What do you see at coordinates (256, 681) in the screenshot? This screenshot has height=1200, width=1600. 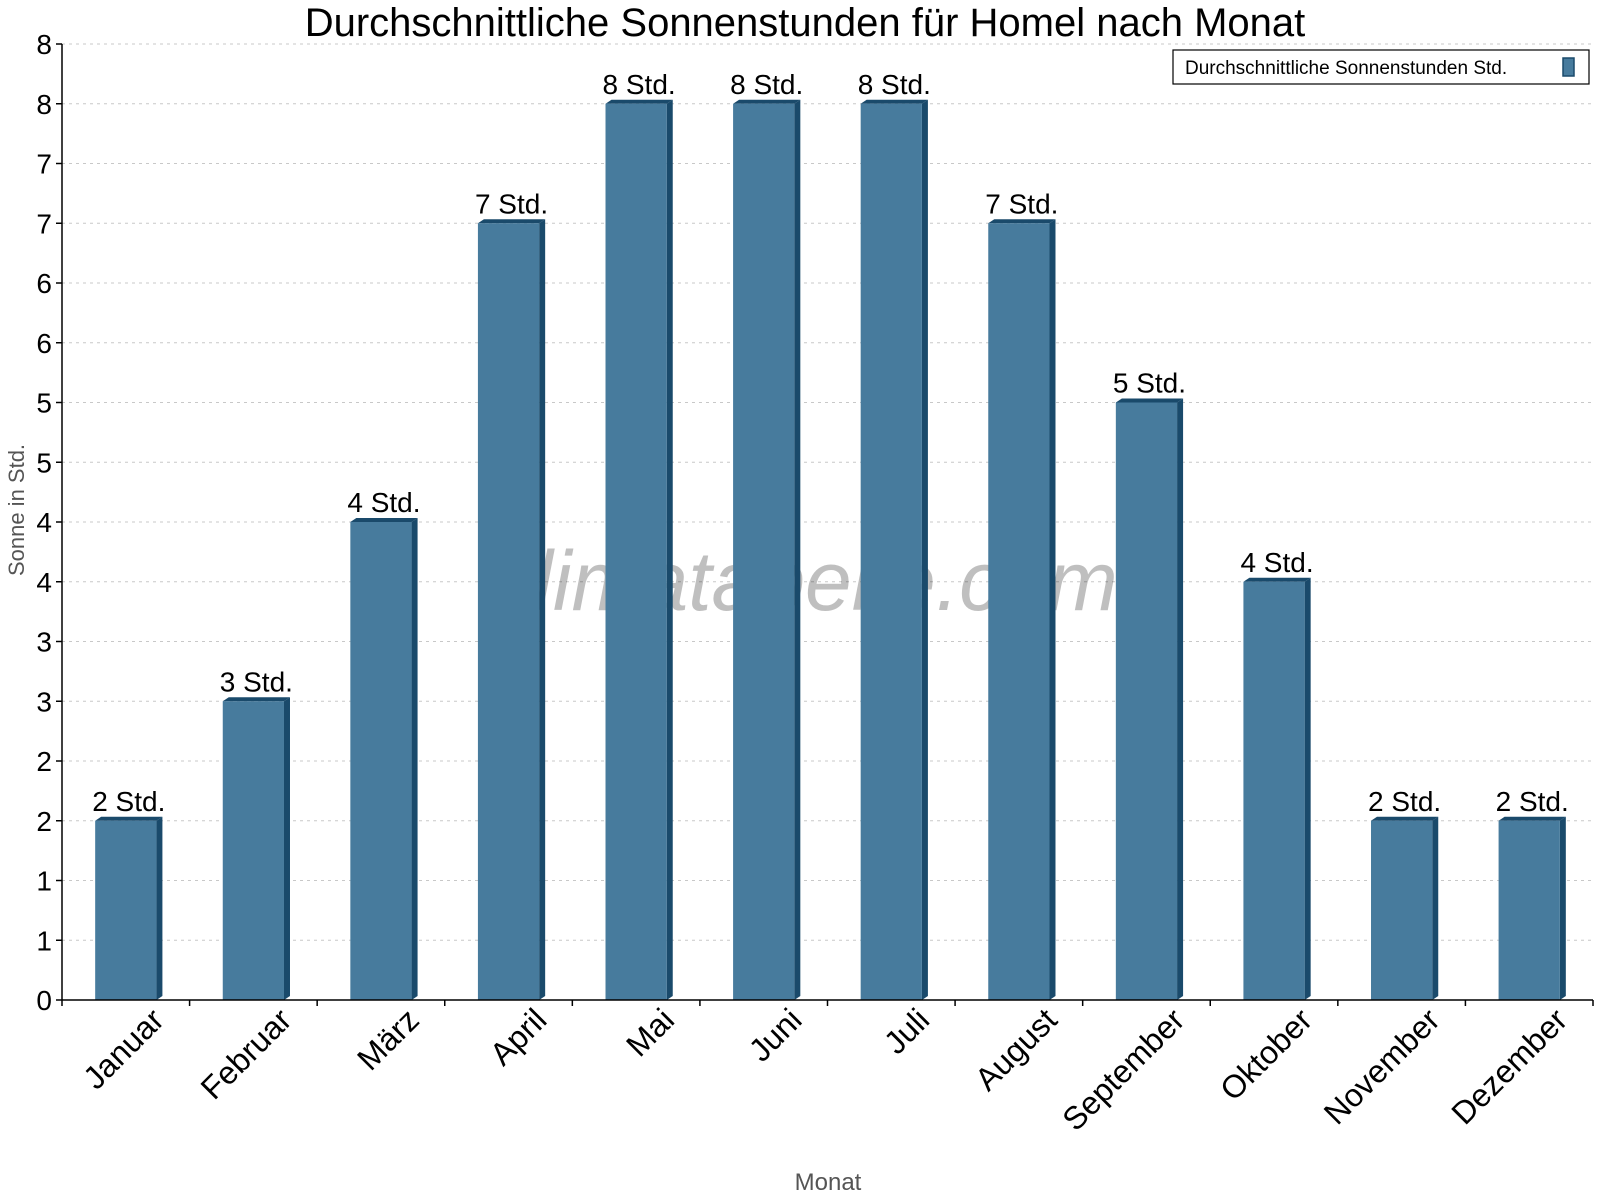 I see `data-label: 3 Std.` at bounding box center [256, 681].